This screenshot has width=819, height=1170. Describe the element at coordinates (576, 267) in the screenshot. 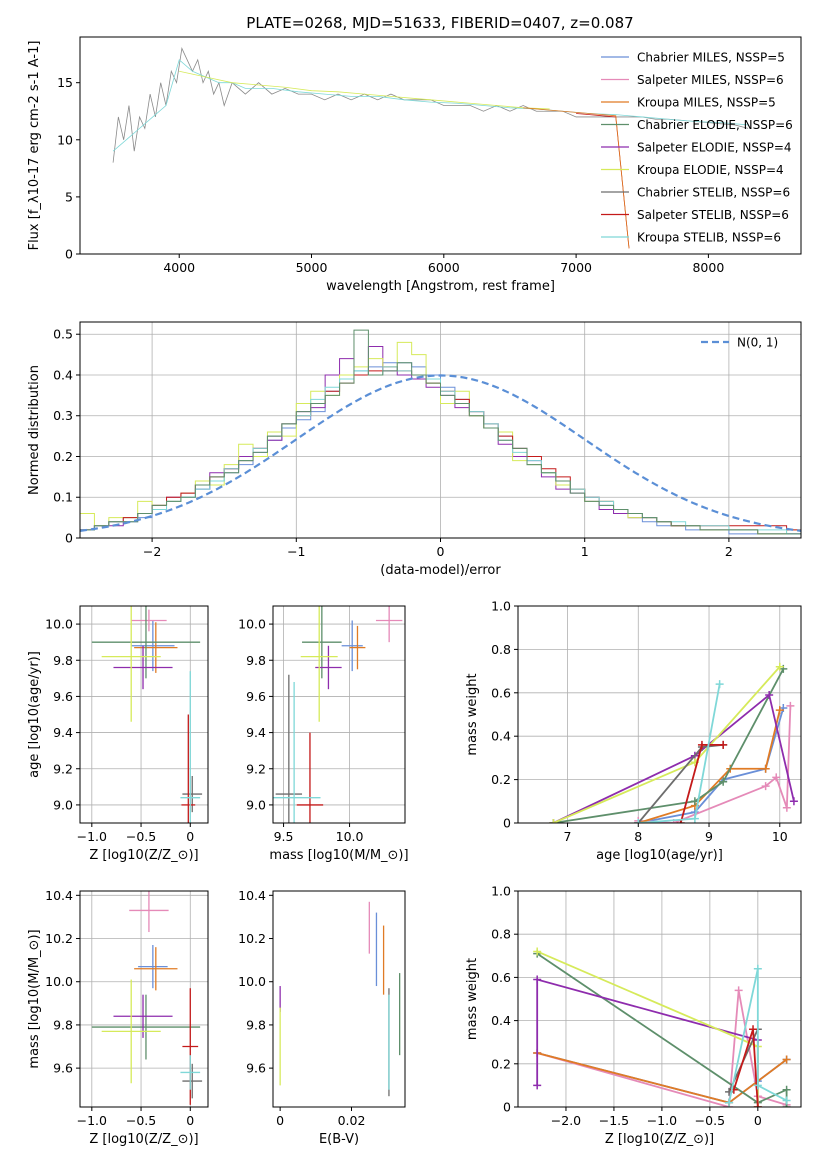

I see `x-tick-label: 7000` at that location.